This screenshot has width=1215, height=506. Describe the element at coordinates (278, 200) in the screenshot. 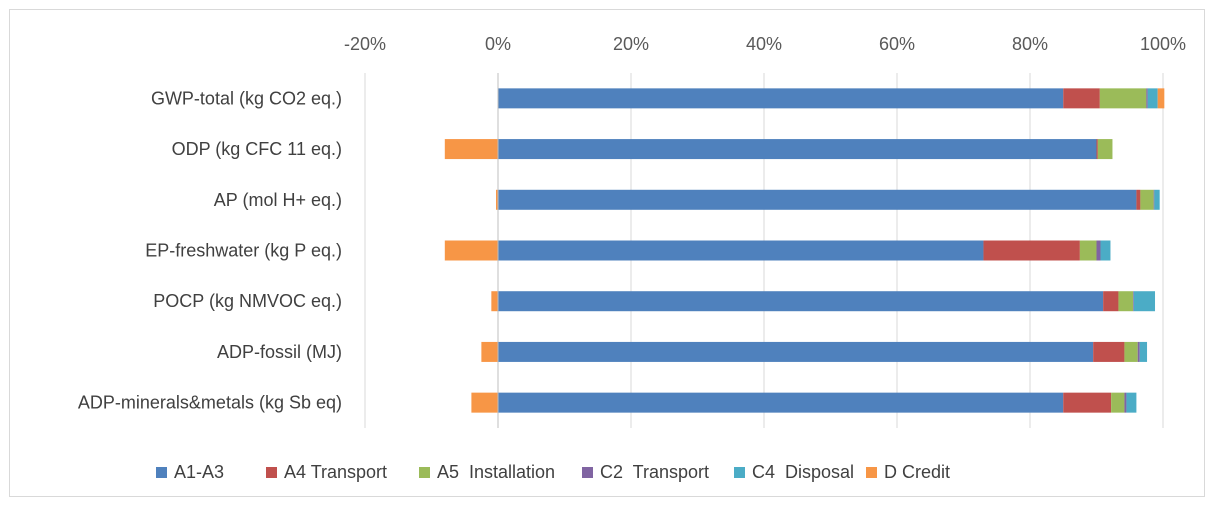

I see `category-label: AP (mol H+ eq.)` at that location.